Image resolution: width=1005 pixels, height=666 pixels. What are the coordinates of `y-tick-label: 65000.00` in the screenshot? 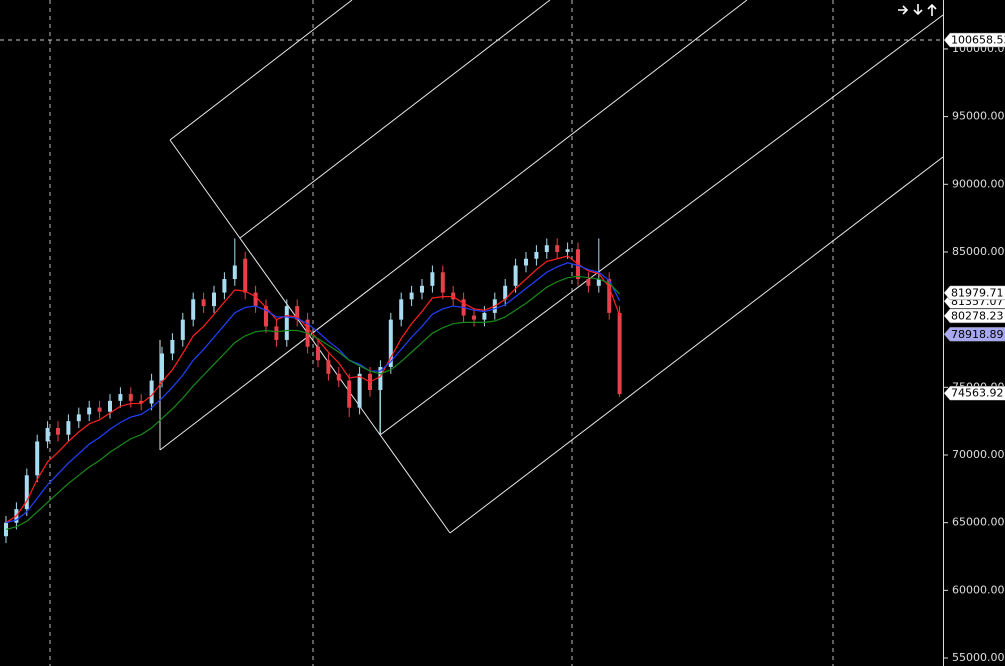 It's located at (978, 522).